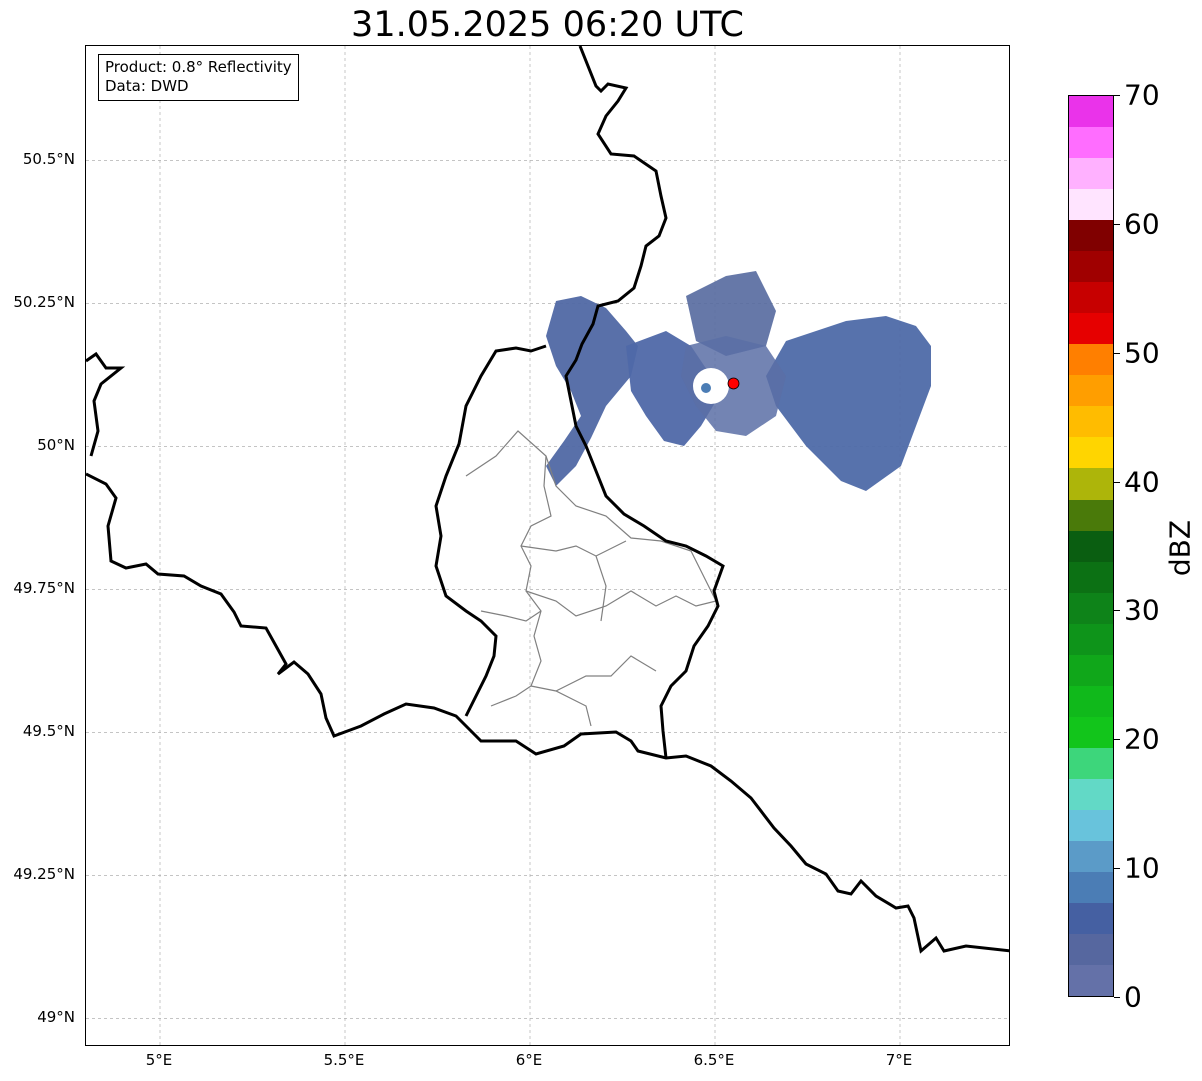 The image size is (1202, 1081). I want to click on colorbar-tick-label: 20, so click(1142, 739).